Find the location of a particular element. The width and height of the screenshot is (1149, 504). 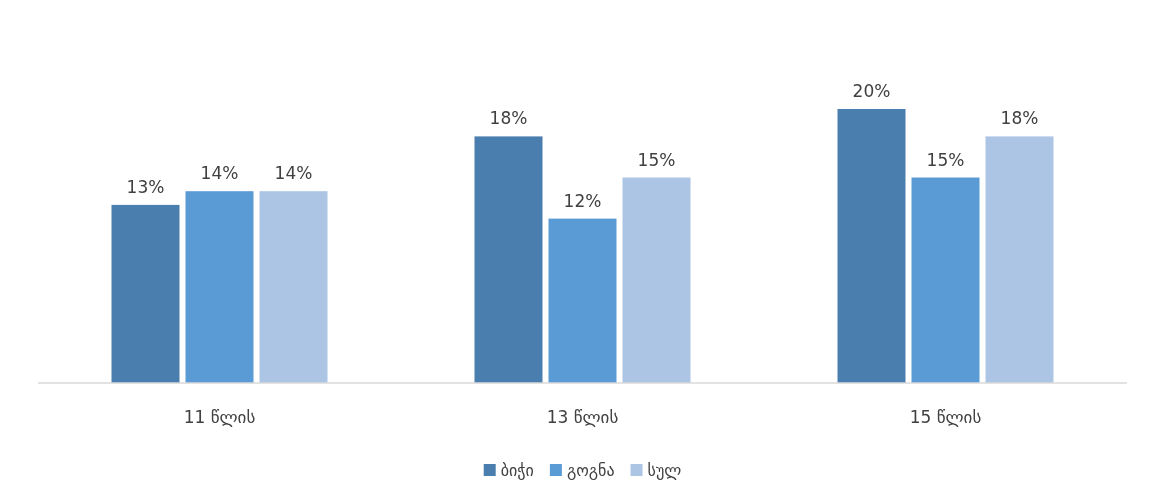

x-tick-label: 15 წლის is located at coordinates (945, 417).